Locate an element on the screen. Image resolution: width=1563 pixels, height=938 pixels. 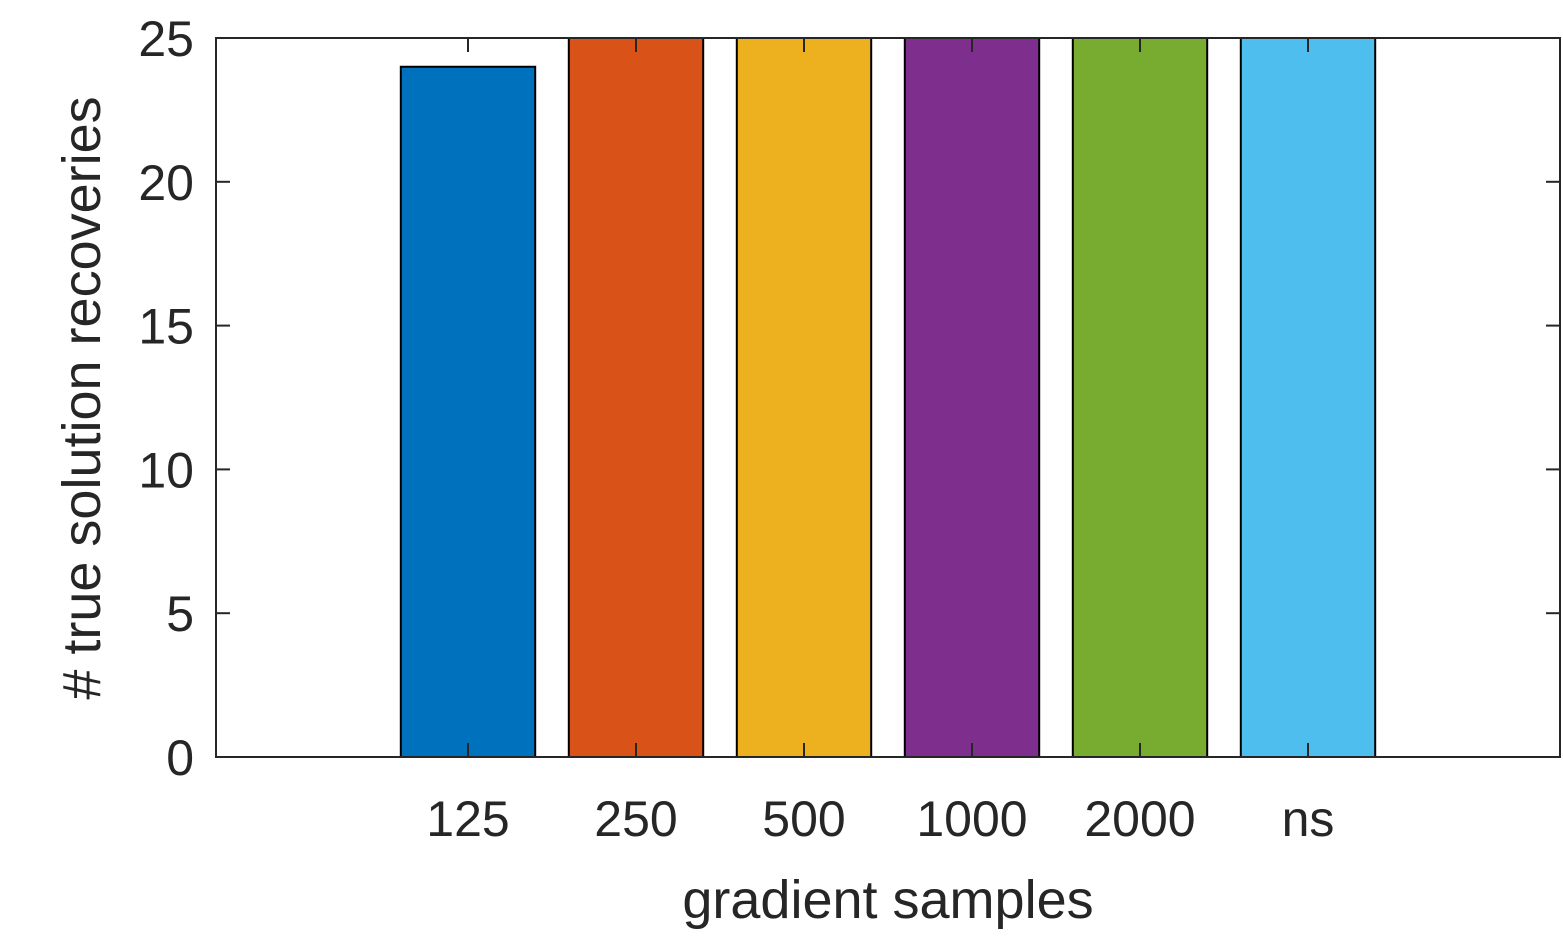
y-tick-label-0: 0 is located at coordinates (180, 758).